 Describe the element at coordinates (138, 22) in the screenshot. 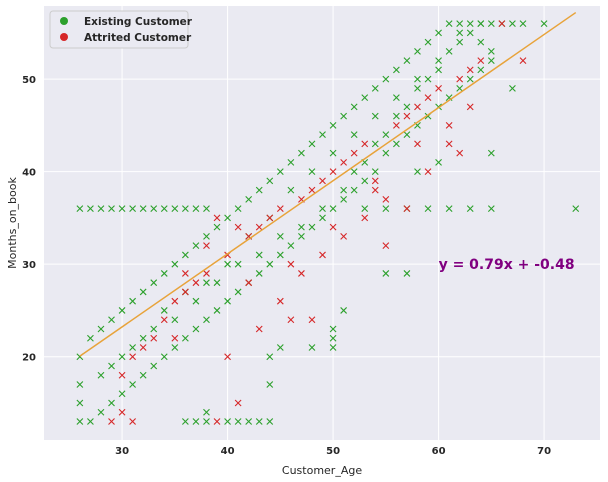

I see `legend-label-existing: Existing Customer` at that location.